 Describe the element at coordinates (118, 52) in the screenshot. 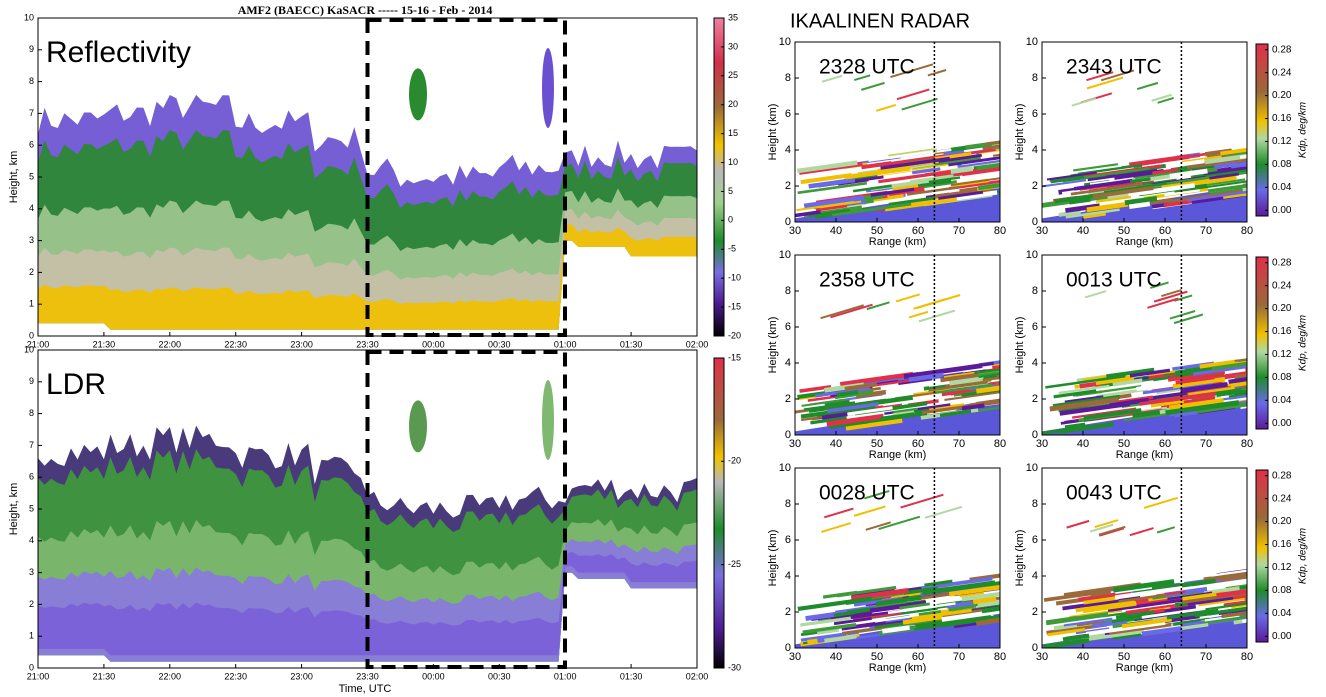

I see `panel-label: Reflectivity` at that location.